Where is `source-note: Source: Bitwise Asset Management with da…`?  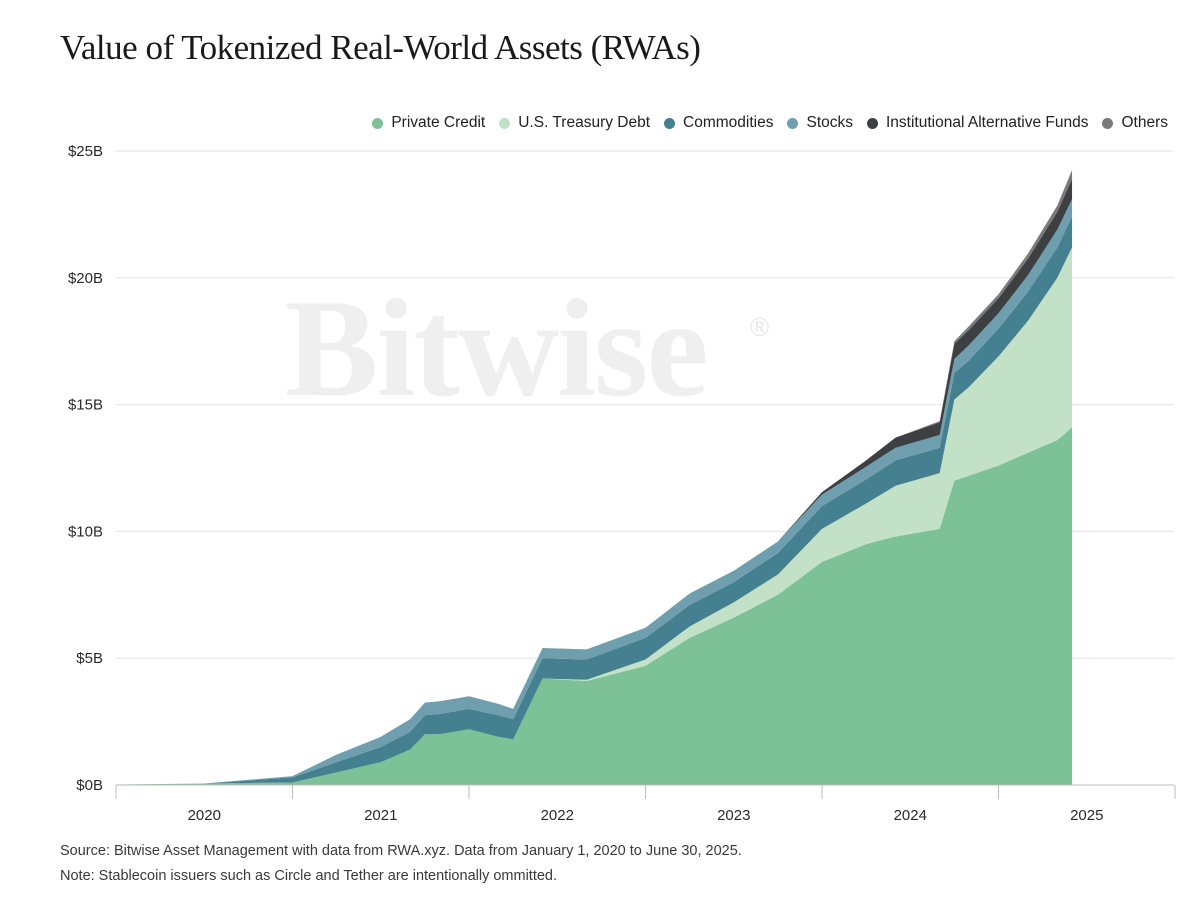 source-note: Source: Bitwise Asset Management with da… is located at coordinates (401, 851).